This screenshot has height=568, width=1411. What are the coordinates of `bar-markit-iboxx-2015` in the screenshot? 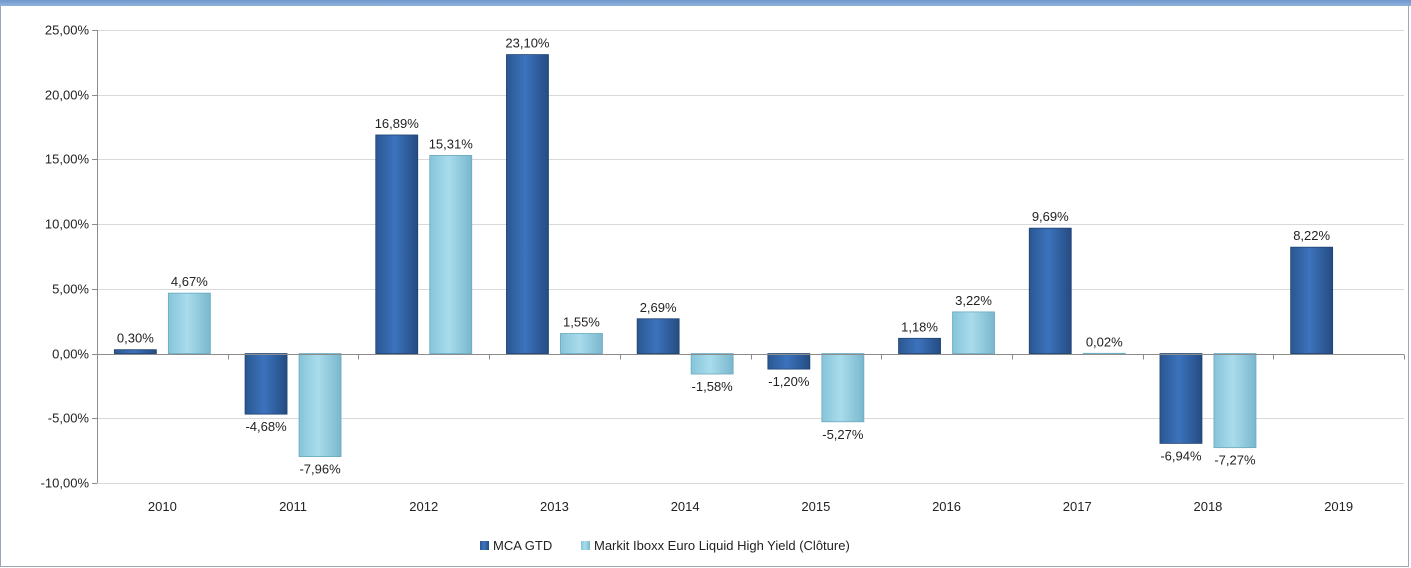 It's located at (843, 388).